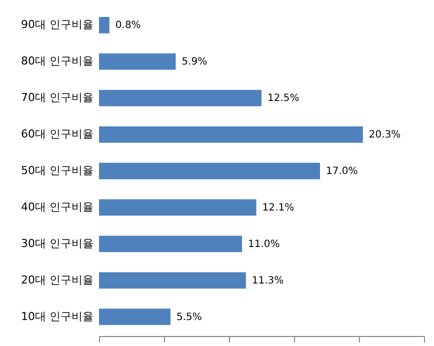  What do you see at coordinates (264, 244) in the screenshot?
I see `data-label: 11.0%` at bounding box center [264, 244].